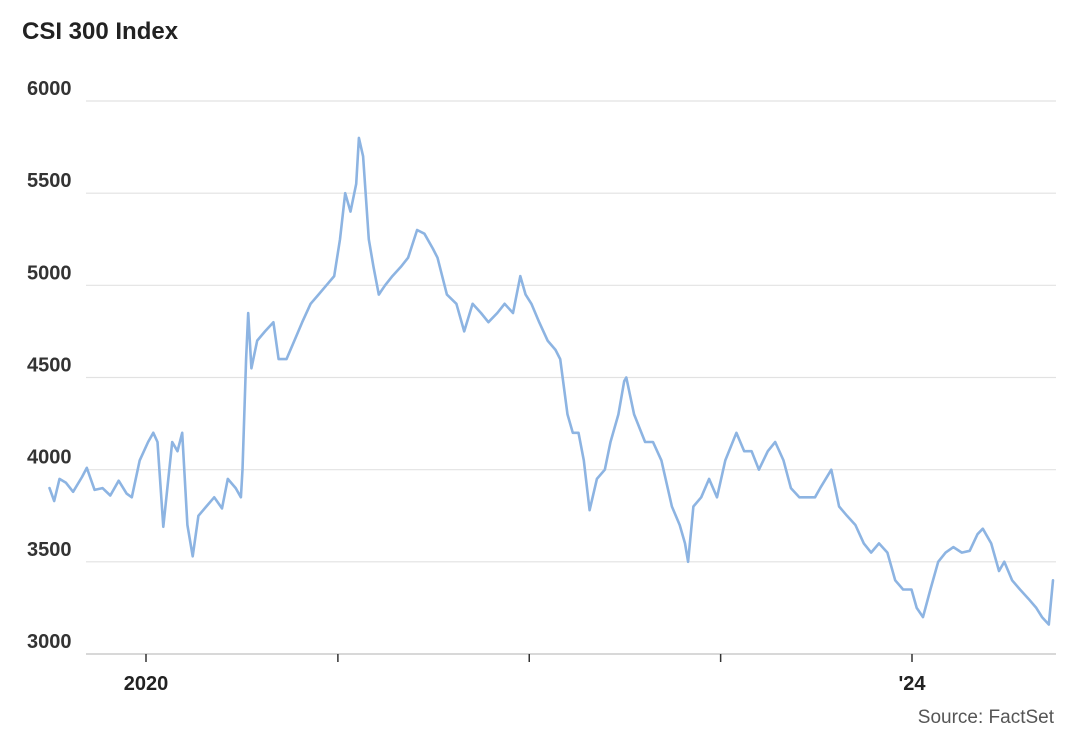  What do you see at coordinates (100, 31) in the screenshot?
I see `chart-title: CSI 300 Index` at bounding box center [100, 31].